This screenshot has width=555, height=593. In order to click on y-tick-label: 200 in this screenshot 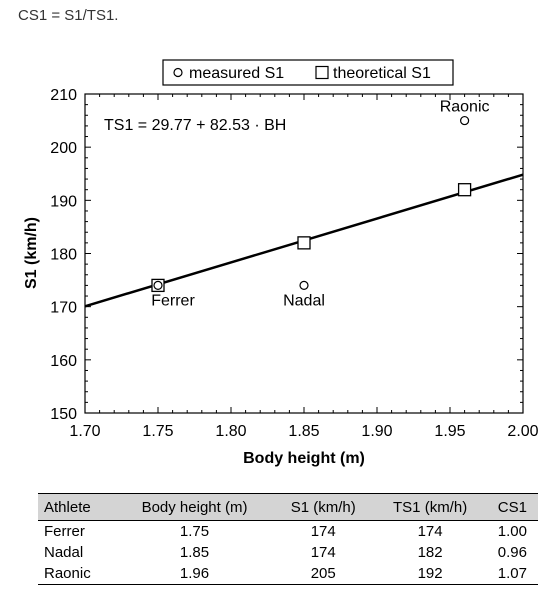, I will do `click(63, 148)`.